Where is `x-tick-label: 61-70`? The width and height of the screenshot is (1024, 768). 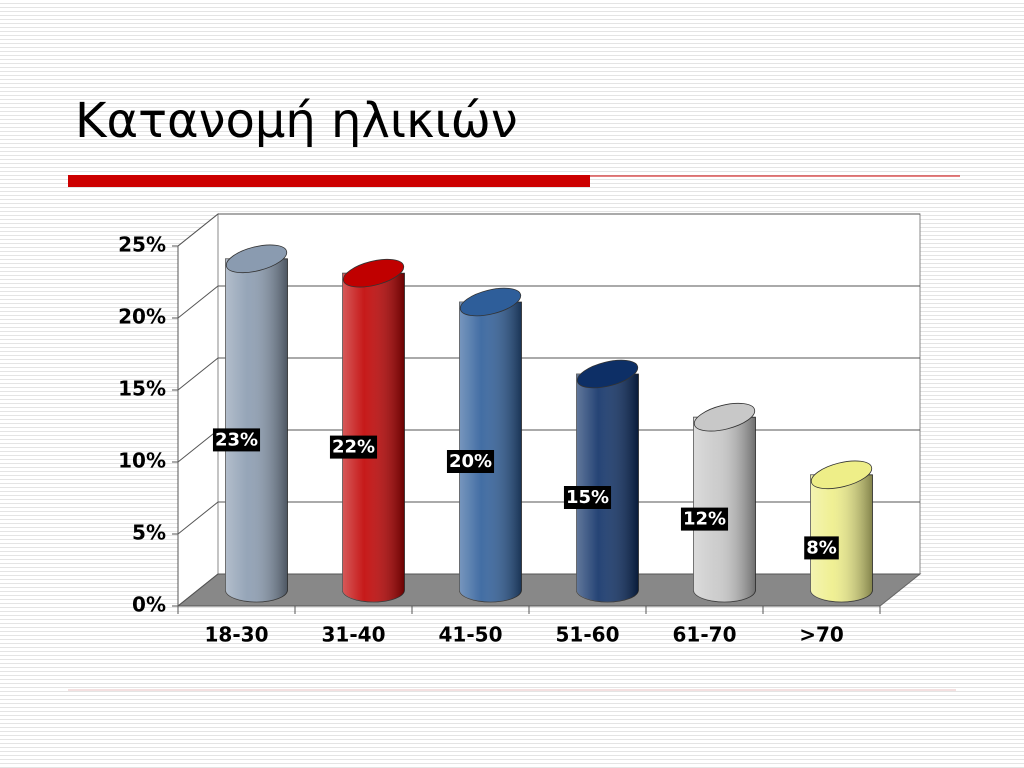 x-tick-label: 61-70 is located at coordinates (705, 635).